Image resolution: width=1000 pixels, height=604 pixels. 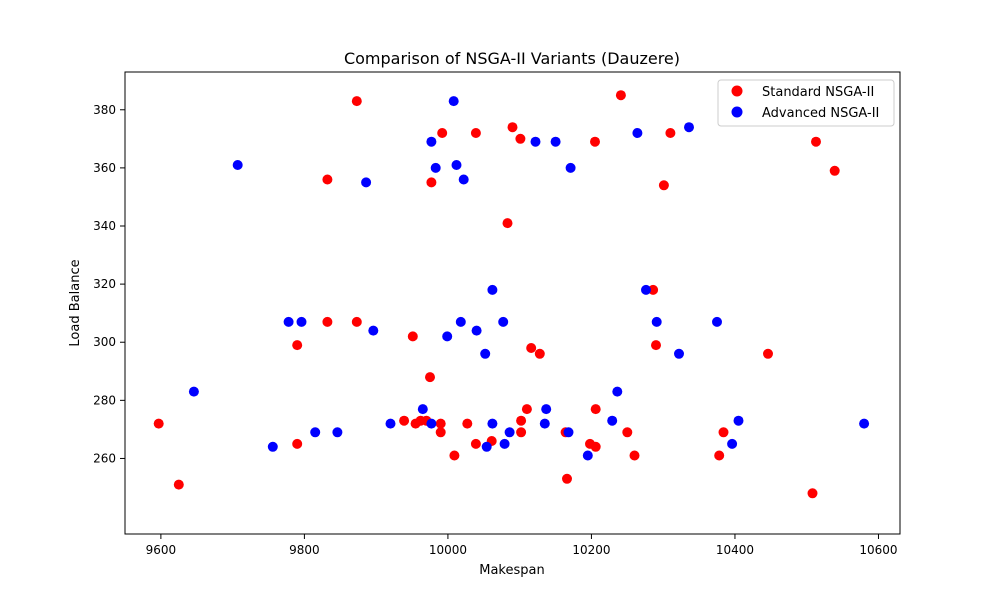 What do you see at coordinates (737, 112) in the screenshot?
I see `legend-marker-advanced` at bounding box center [737, 112].